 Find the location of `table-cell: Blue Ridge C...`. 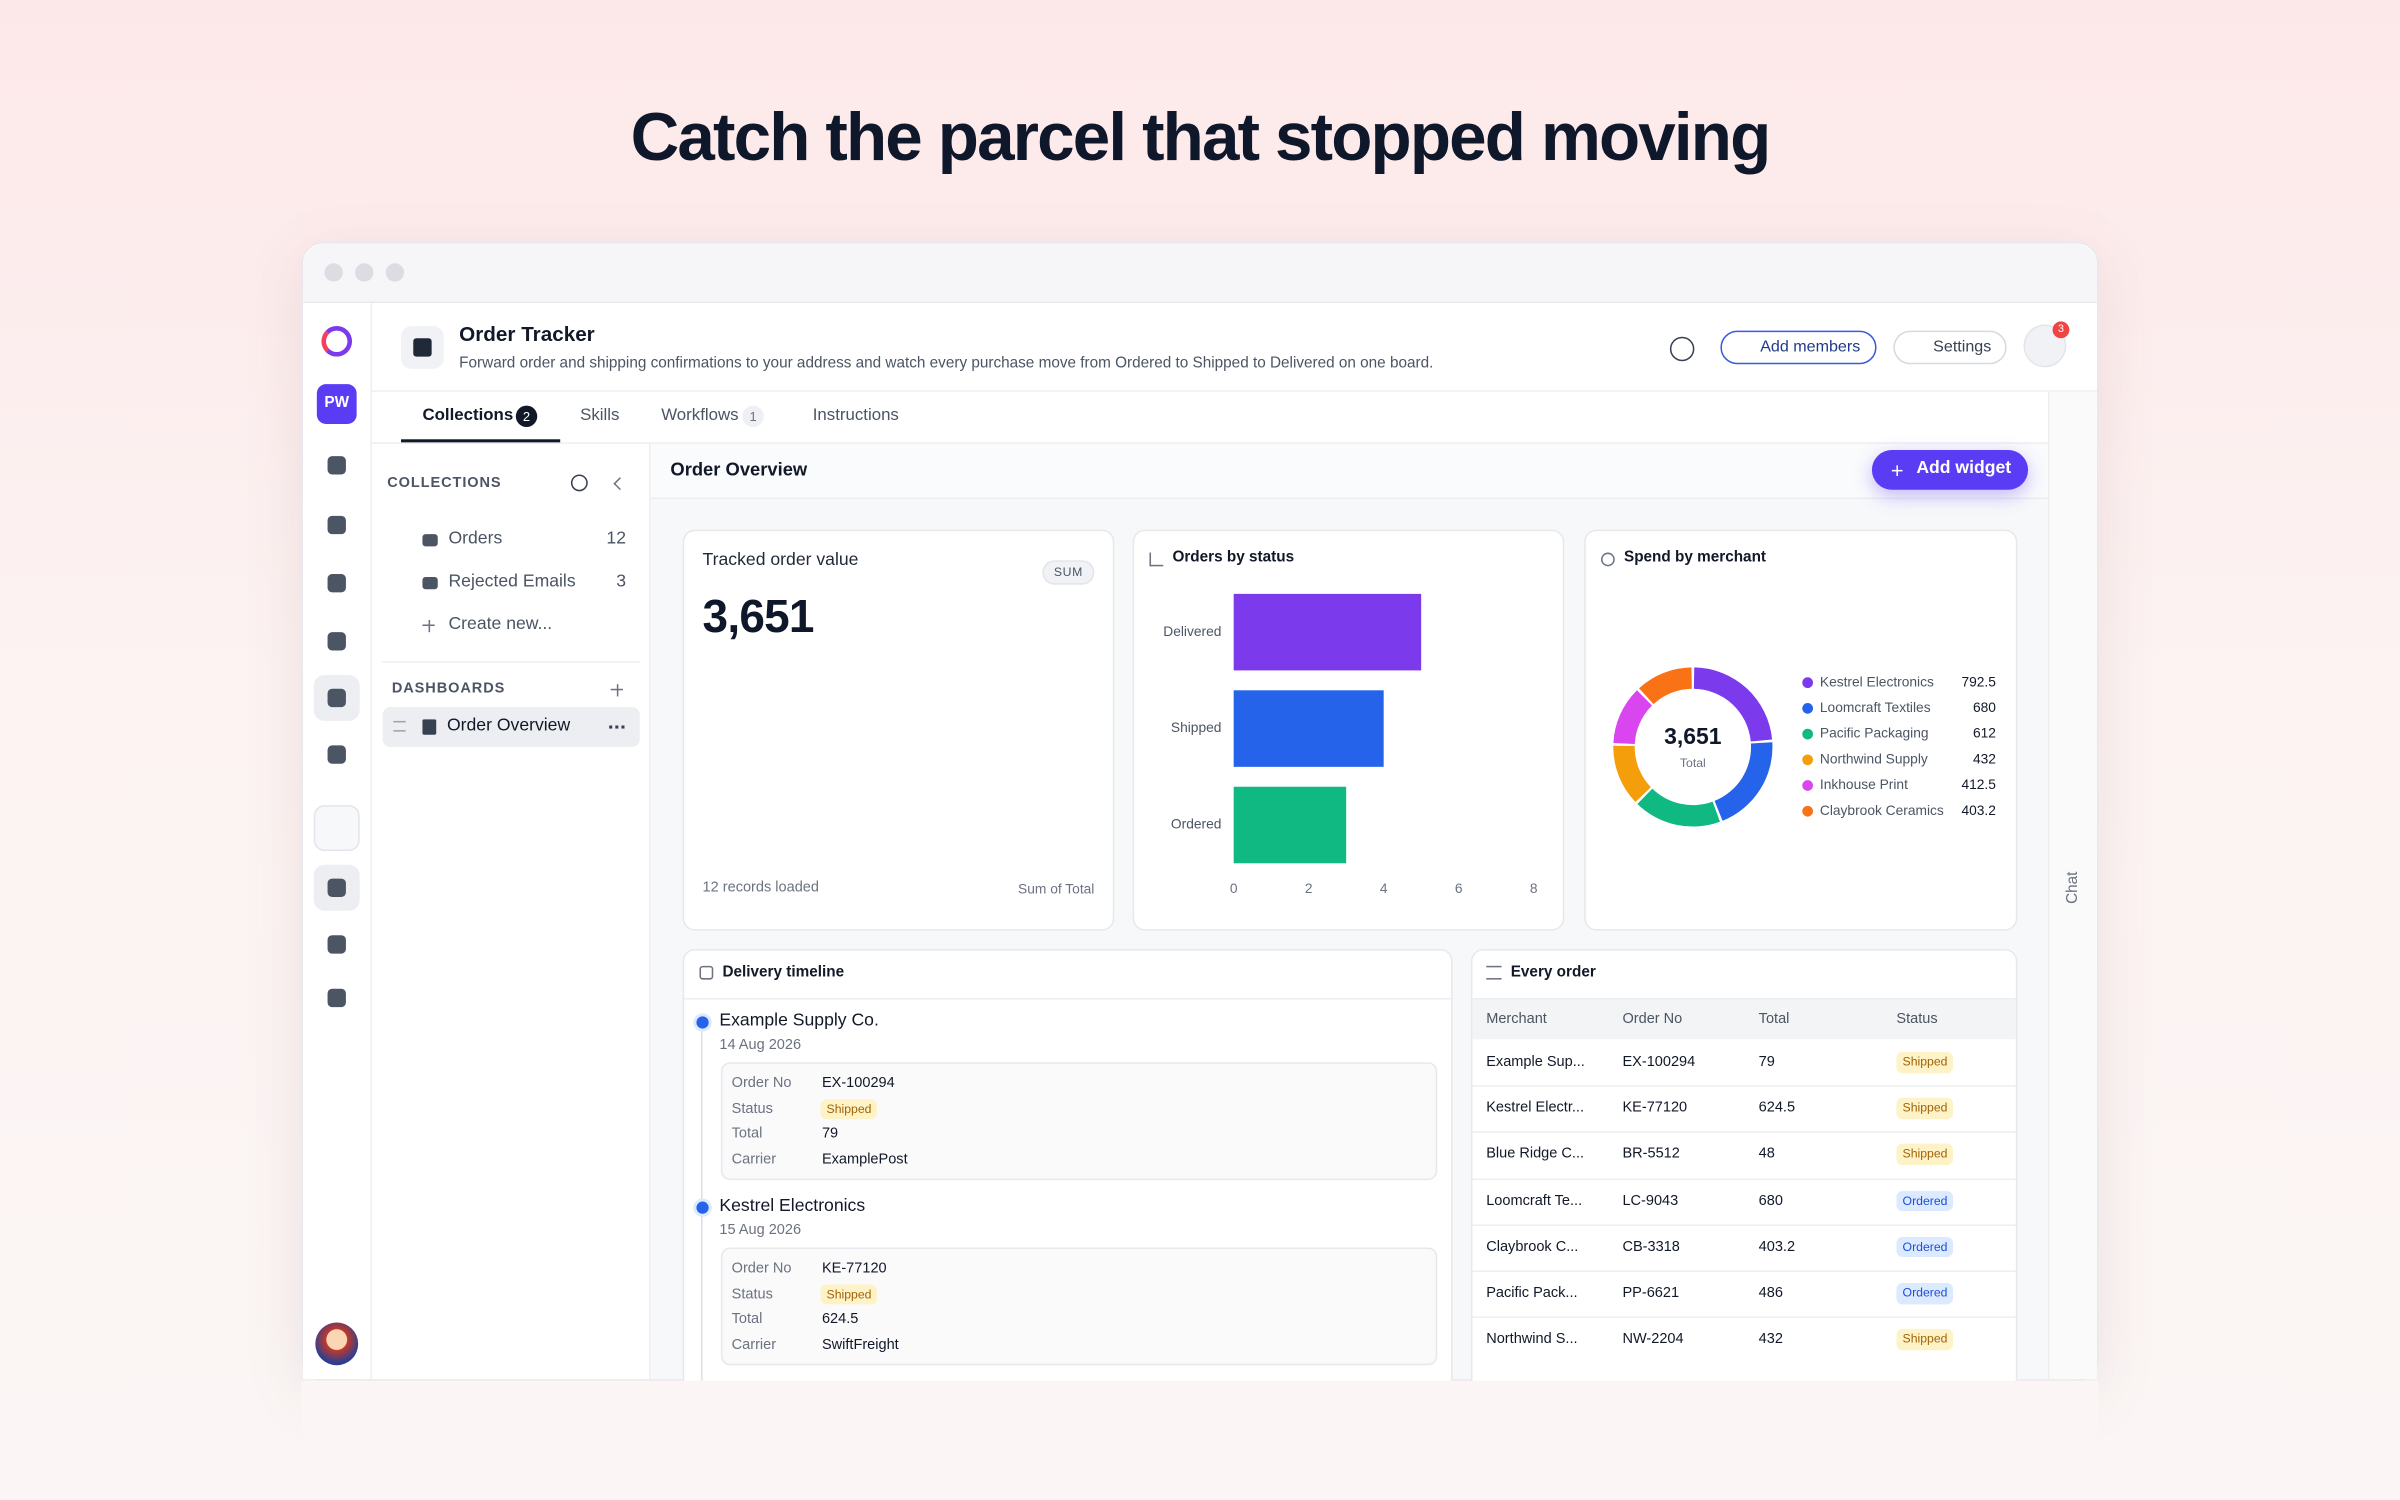

table-cell: Blue Ridge C... is located at coordinates (1535, 1154).